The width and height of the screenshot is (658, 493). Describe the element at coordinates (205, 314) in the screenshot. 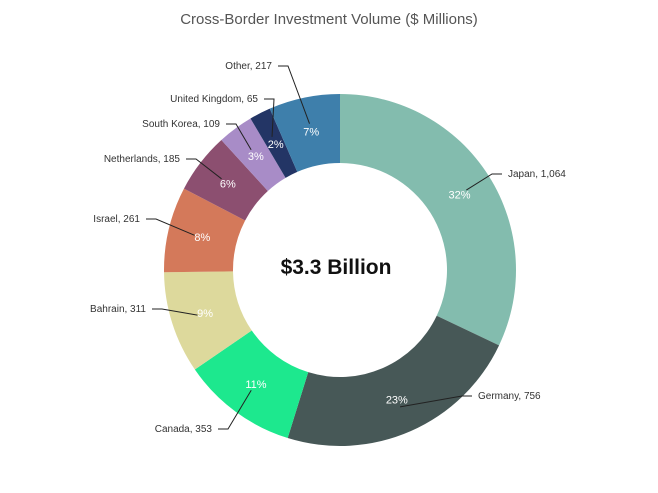

I see `pct-label-bahrain: 9%` at that location.